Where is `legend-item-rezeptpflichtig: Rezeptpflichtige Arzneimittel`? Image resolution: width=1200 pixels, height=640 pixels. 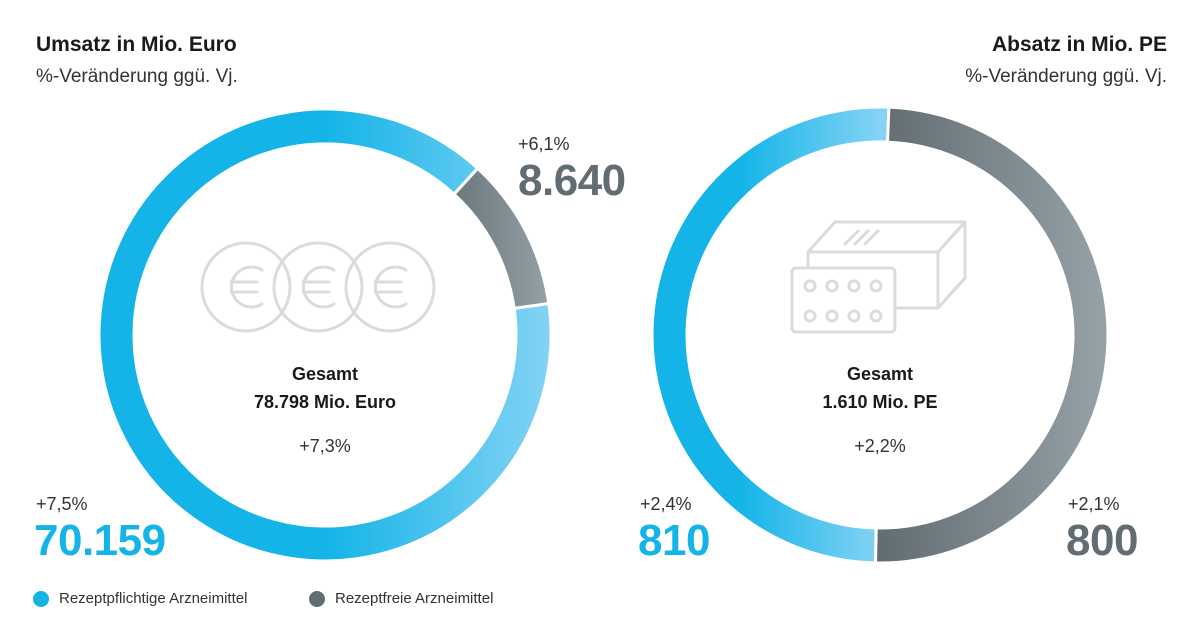
legend-item-rezeptpflichtig: Rezeptpflichtige Arzneimittel is located at coordinates (140, 598).